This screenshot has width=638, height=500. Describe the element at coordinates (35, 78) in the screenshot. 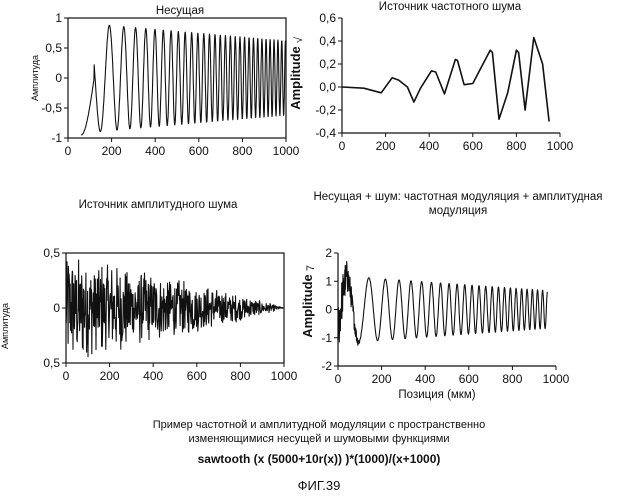

I see `carrier-ylabel: Амплитуда` at that location.